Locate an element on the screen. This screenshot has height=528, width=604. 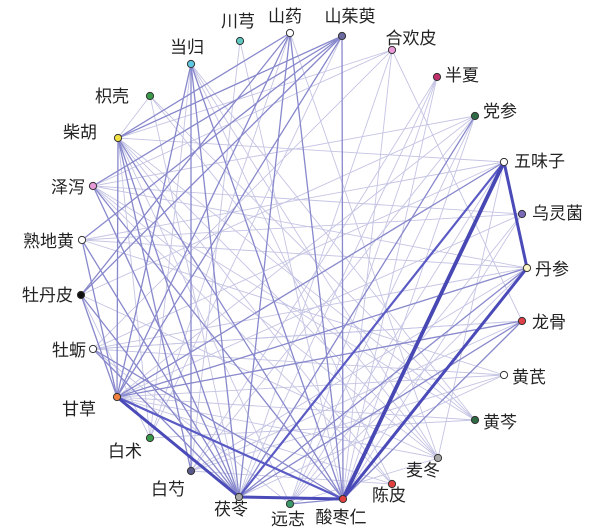
edge-suanzaoren-shanzhuyu is located at coordinates (342, 267).